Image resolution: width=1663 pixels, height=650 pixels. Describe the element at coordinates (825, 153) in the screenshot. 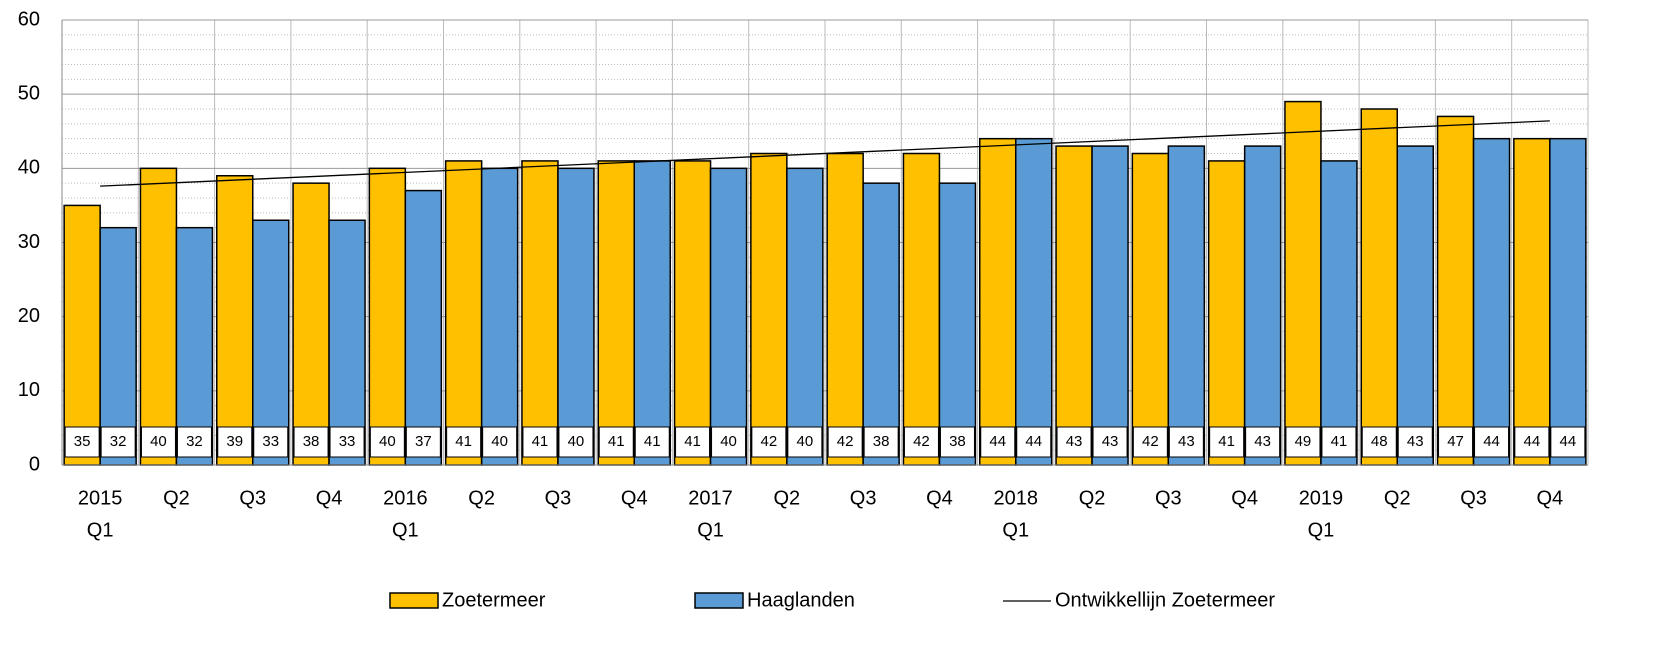

I see `trend-line` at that location.